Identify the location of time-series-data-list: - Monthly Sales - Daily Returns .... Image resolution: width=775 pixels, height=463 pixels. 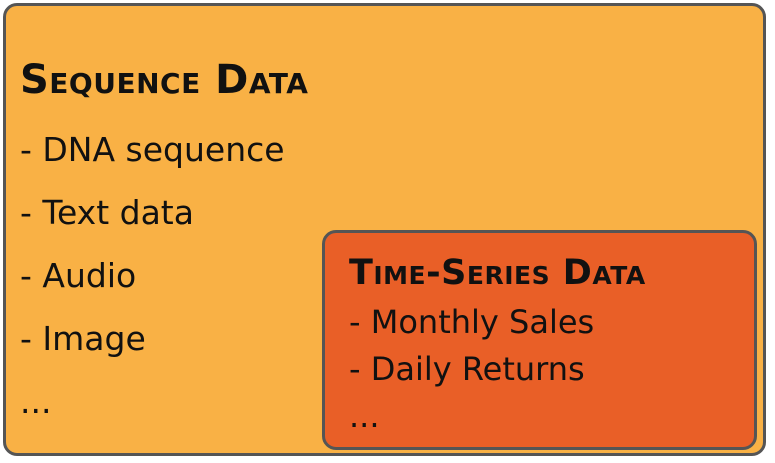
(471, 369).